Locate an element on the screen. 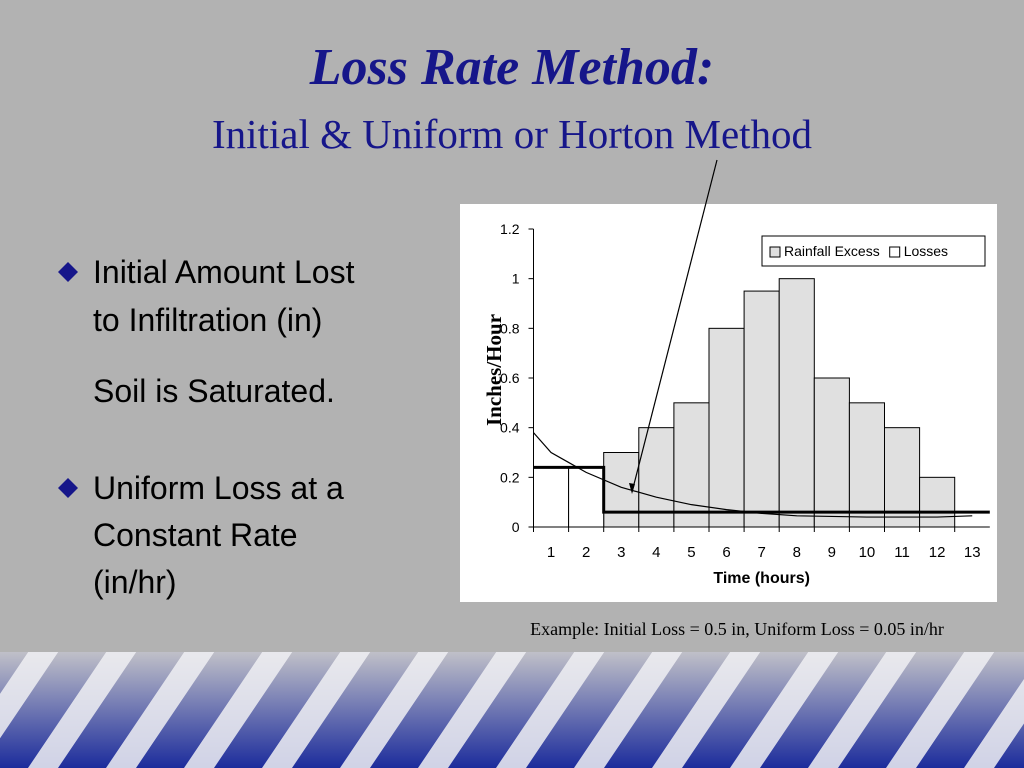  slide-title: Loss Rate Method: is located at coordinates (511, 67).